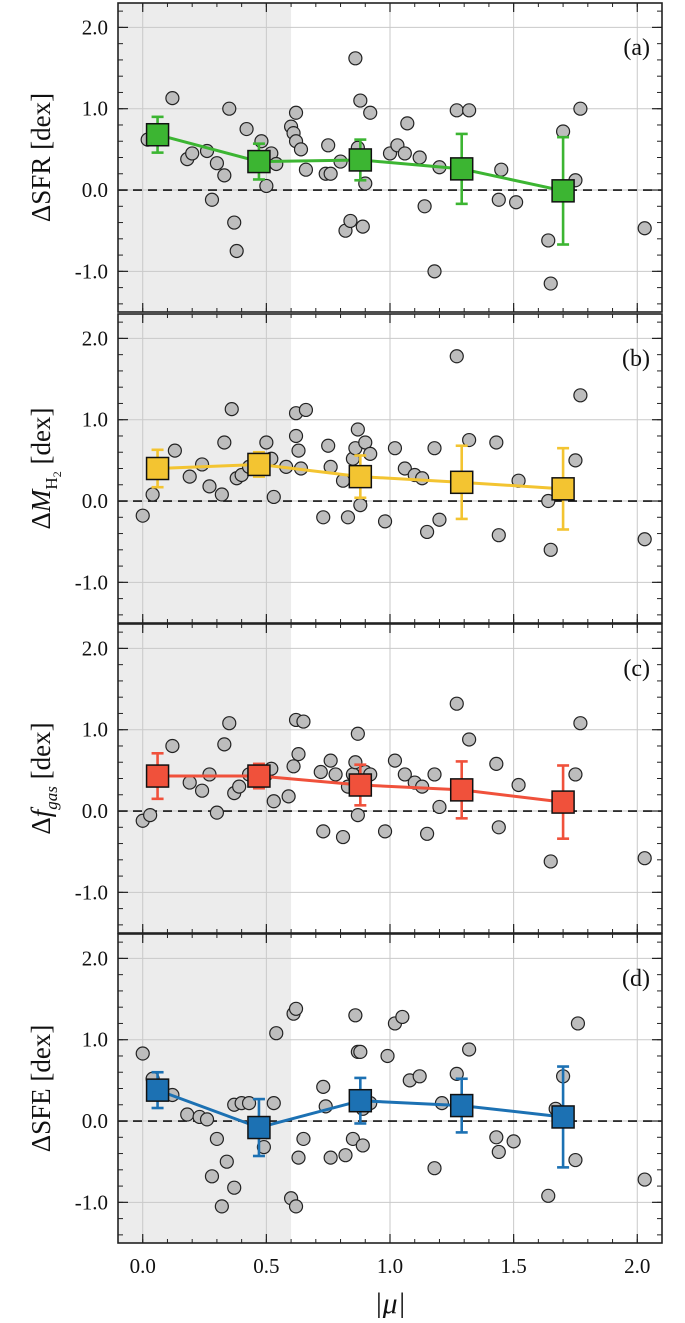 Image resolution: width=685 pixels, height=1323 pixels. Describe the element at coordinates (95, 420) in the screenshot. I see `y-tick-label: 1.0` at that location.